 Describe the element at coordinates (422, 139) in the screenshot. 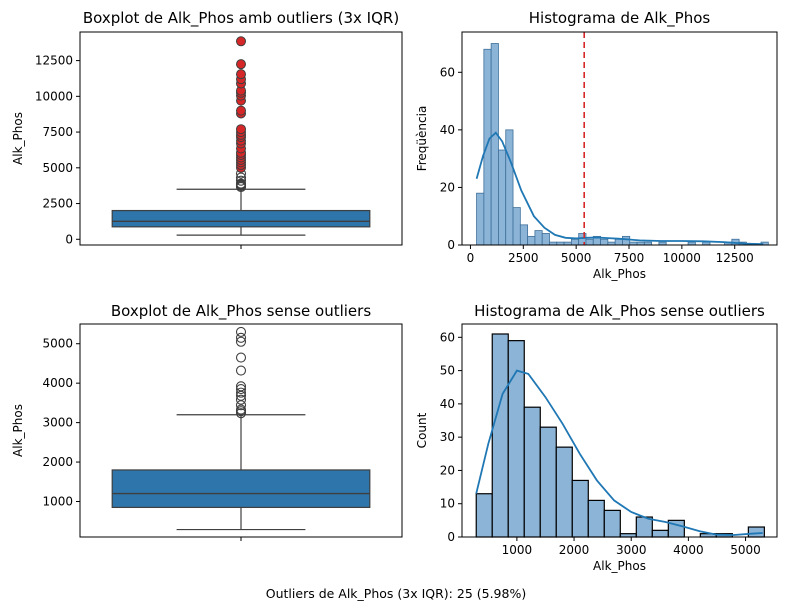

I see `y-axis-label: Freqüència` at that location.